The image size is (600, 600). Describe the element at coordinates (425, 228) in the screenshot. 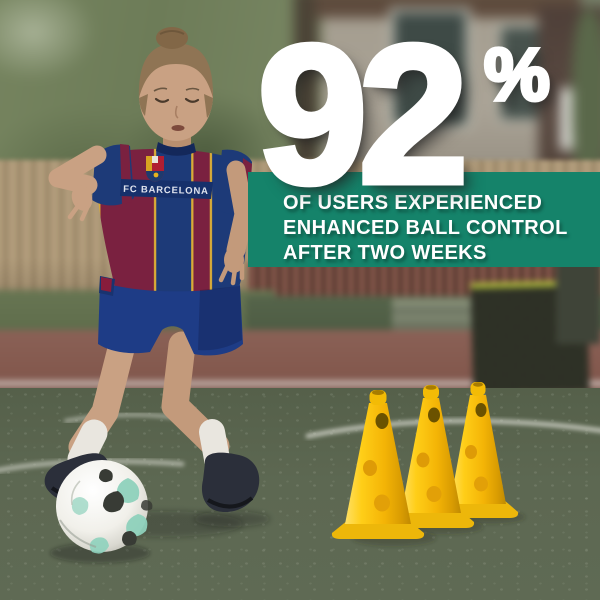

I see `stat-banner-line-2: ENHANCED BALL CONTROL` at that location.